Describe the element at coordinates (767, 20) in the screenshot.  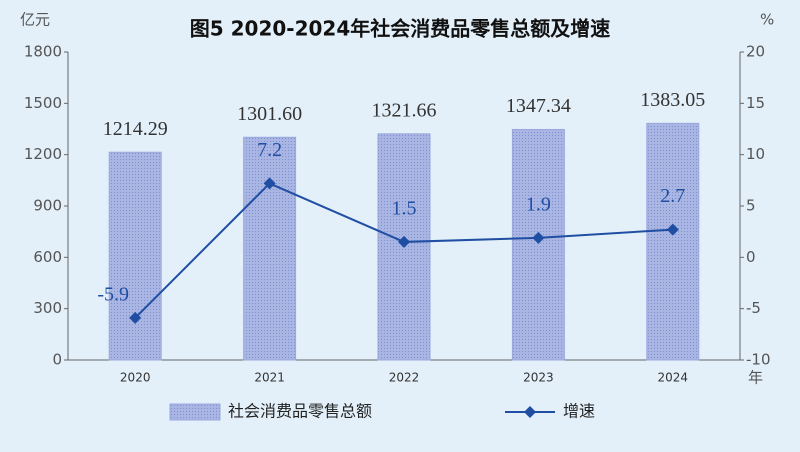
I see `y2-axis-label: %` at that location.